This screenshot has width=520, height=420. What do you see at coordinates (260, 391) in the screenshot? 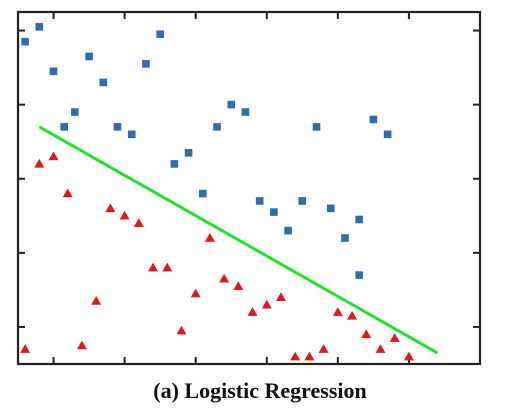
I see `figure-caption: (a) Logistic Regression` at bounding box center [260, 391].